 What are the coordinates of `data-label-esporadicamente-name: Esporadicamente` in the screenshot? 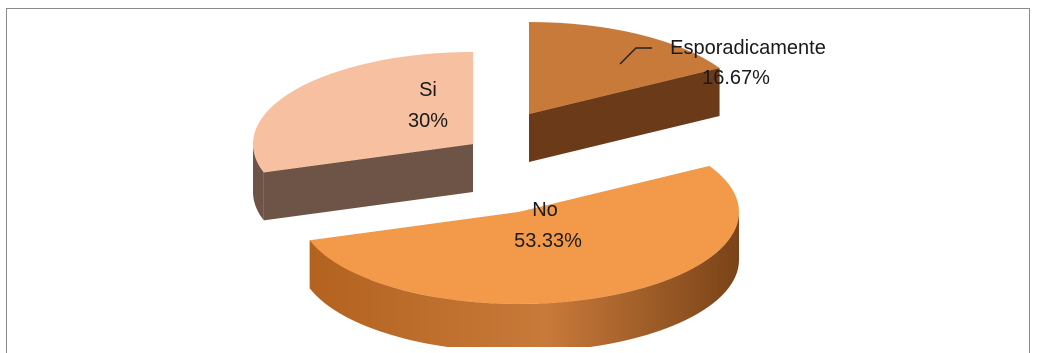 It's located at (748, 48).